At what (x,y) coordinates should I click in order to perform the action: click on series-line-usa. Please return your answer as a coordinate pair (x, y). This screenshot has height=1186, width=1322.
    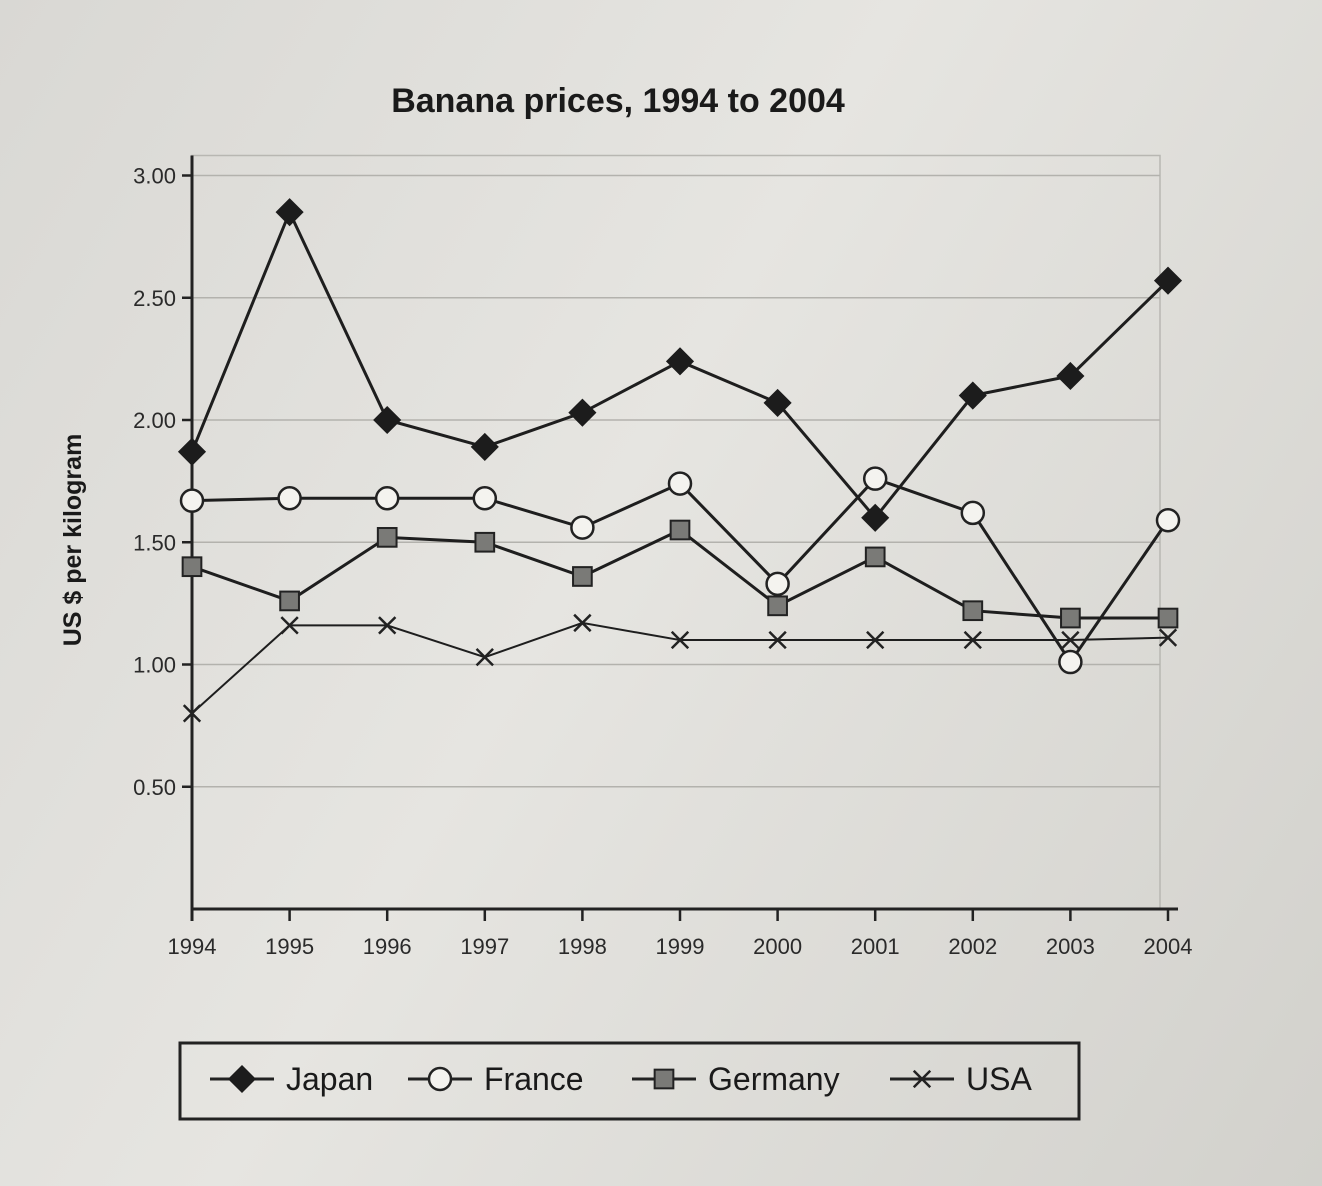
    Looking at the image, I should click on (680, 668).